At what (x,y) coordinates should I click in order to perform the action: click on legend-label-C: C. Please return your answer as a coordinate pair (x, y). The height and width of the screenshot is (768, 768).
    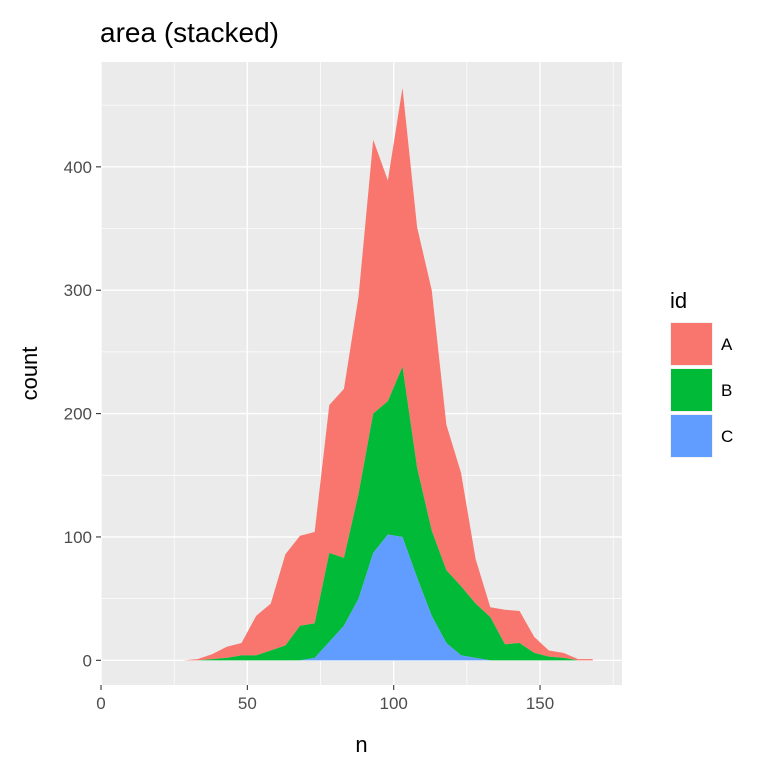
    Looking at the image, I should click on (727, 436).